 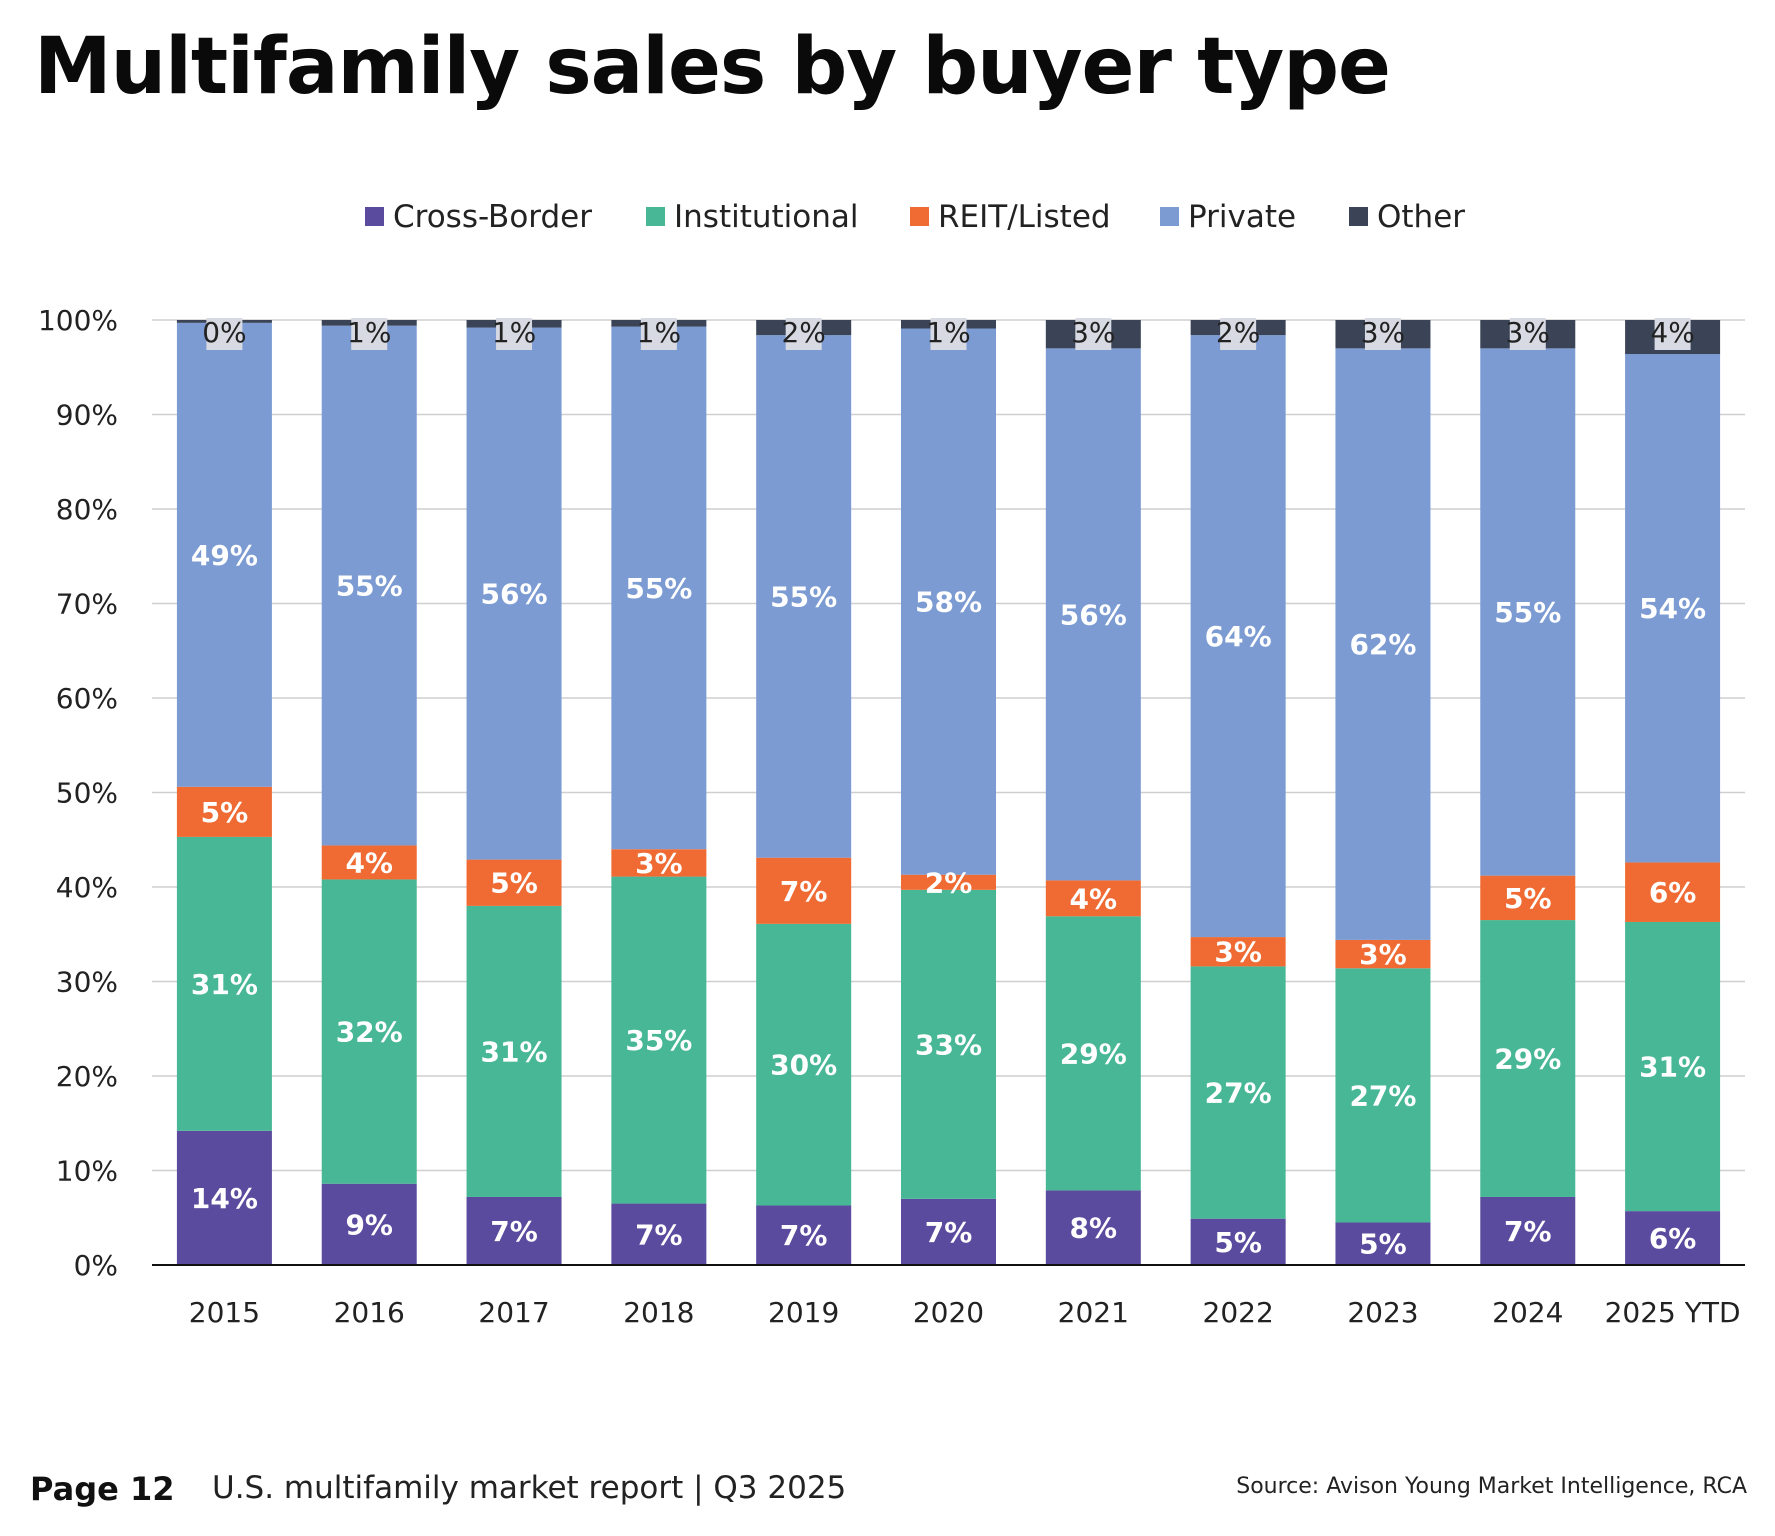 I want to click on bar-cross-border-2017, so click(x=514, y=1230).